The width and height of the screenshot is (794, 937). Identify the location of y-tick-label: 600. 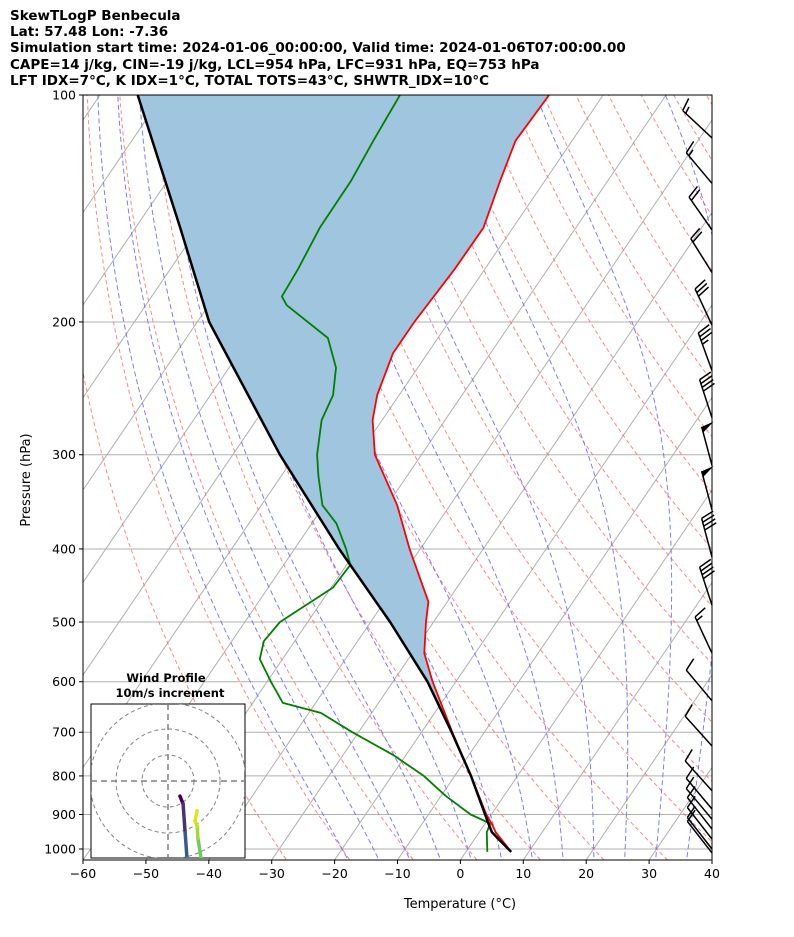
(64, 681).